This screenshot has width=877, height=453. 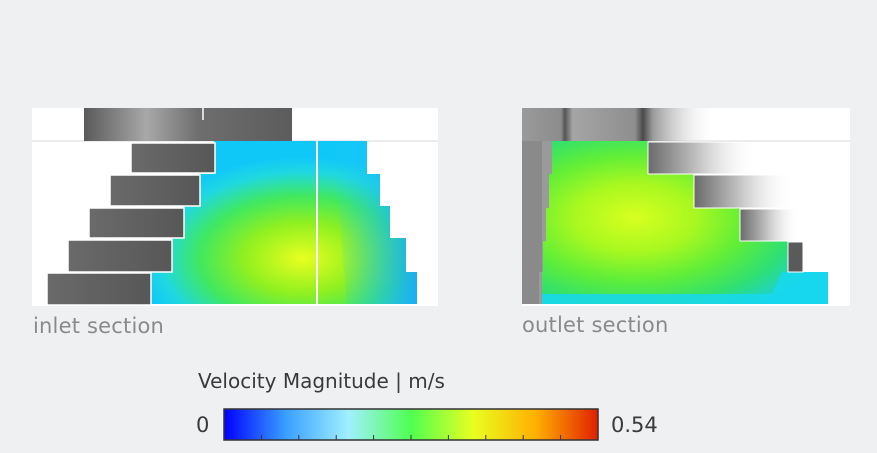 What do you see at coordinates (619, 124) in the screenshot?
I see `outlet-top-blade` at bounding box center [619, 124].